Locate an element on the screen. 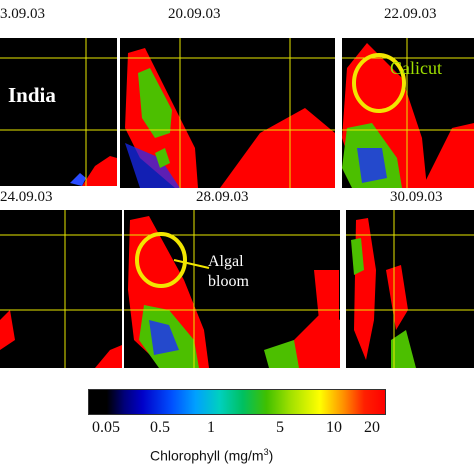 Image resolution: width=474 pixels, height=474 pixels. colorbar-tick-5: 10 is located at coordinates (334, 427).